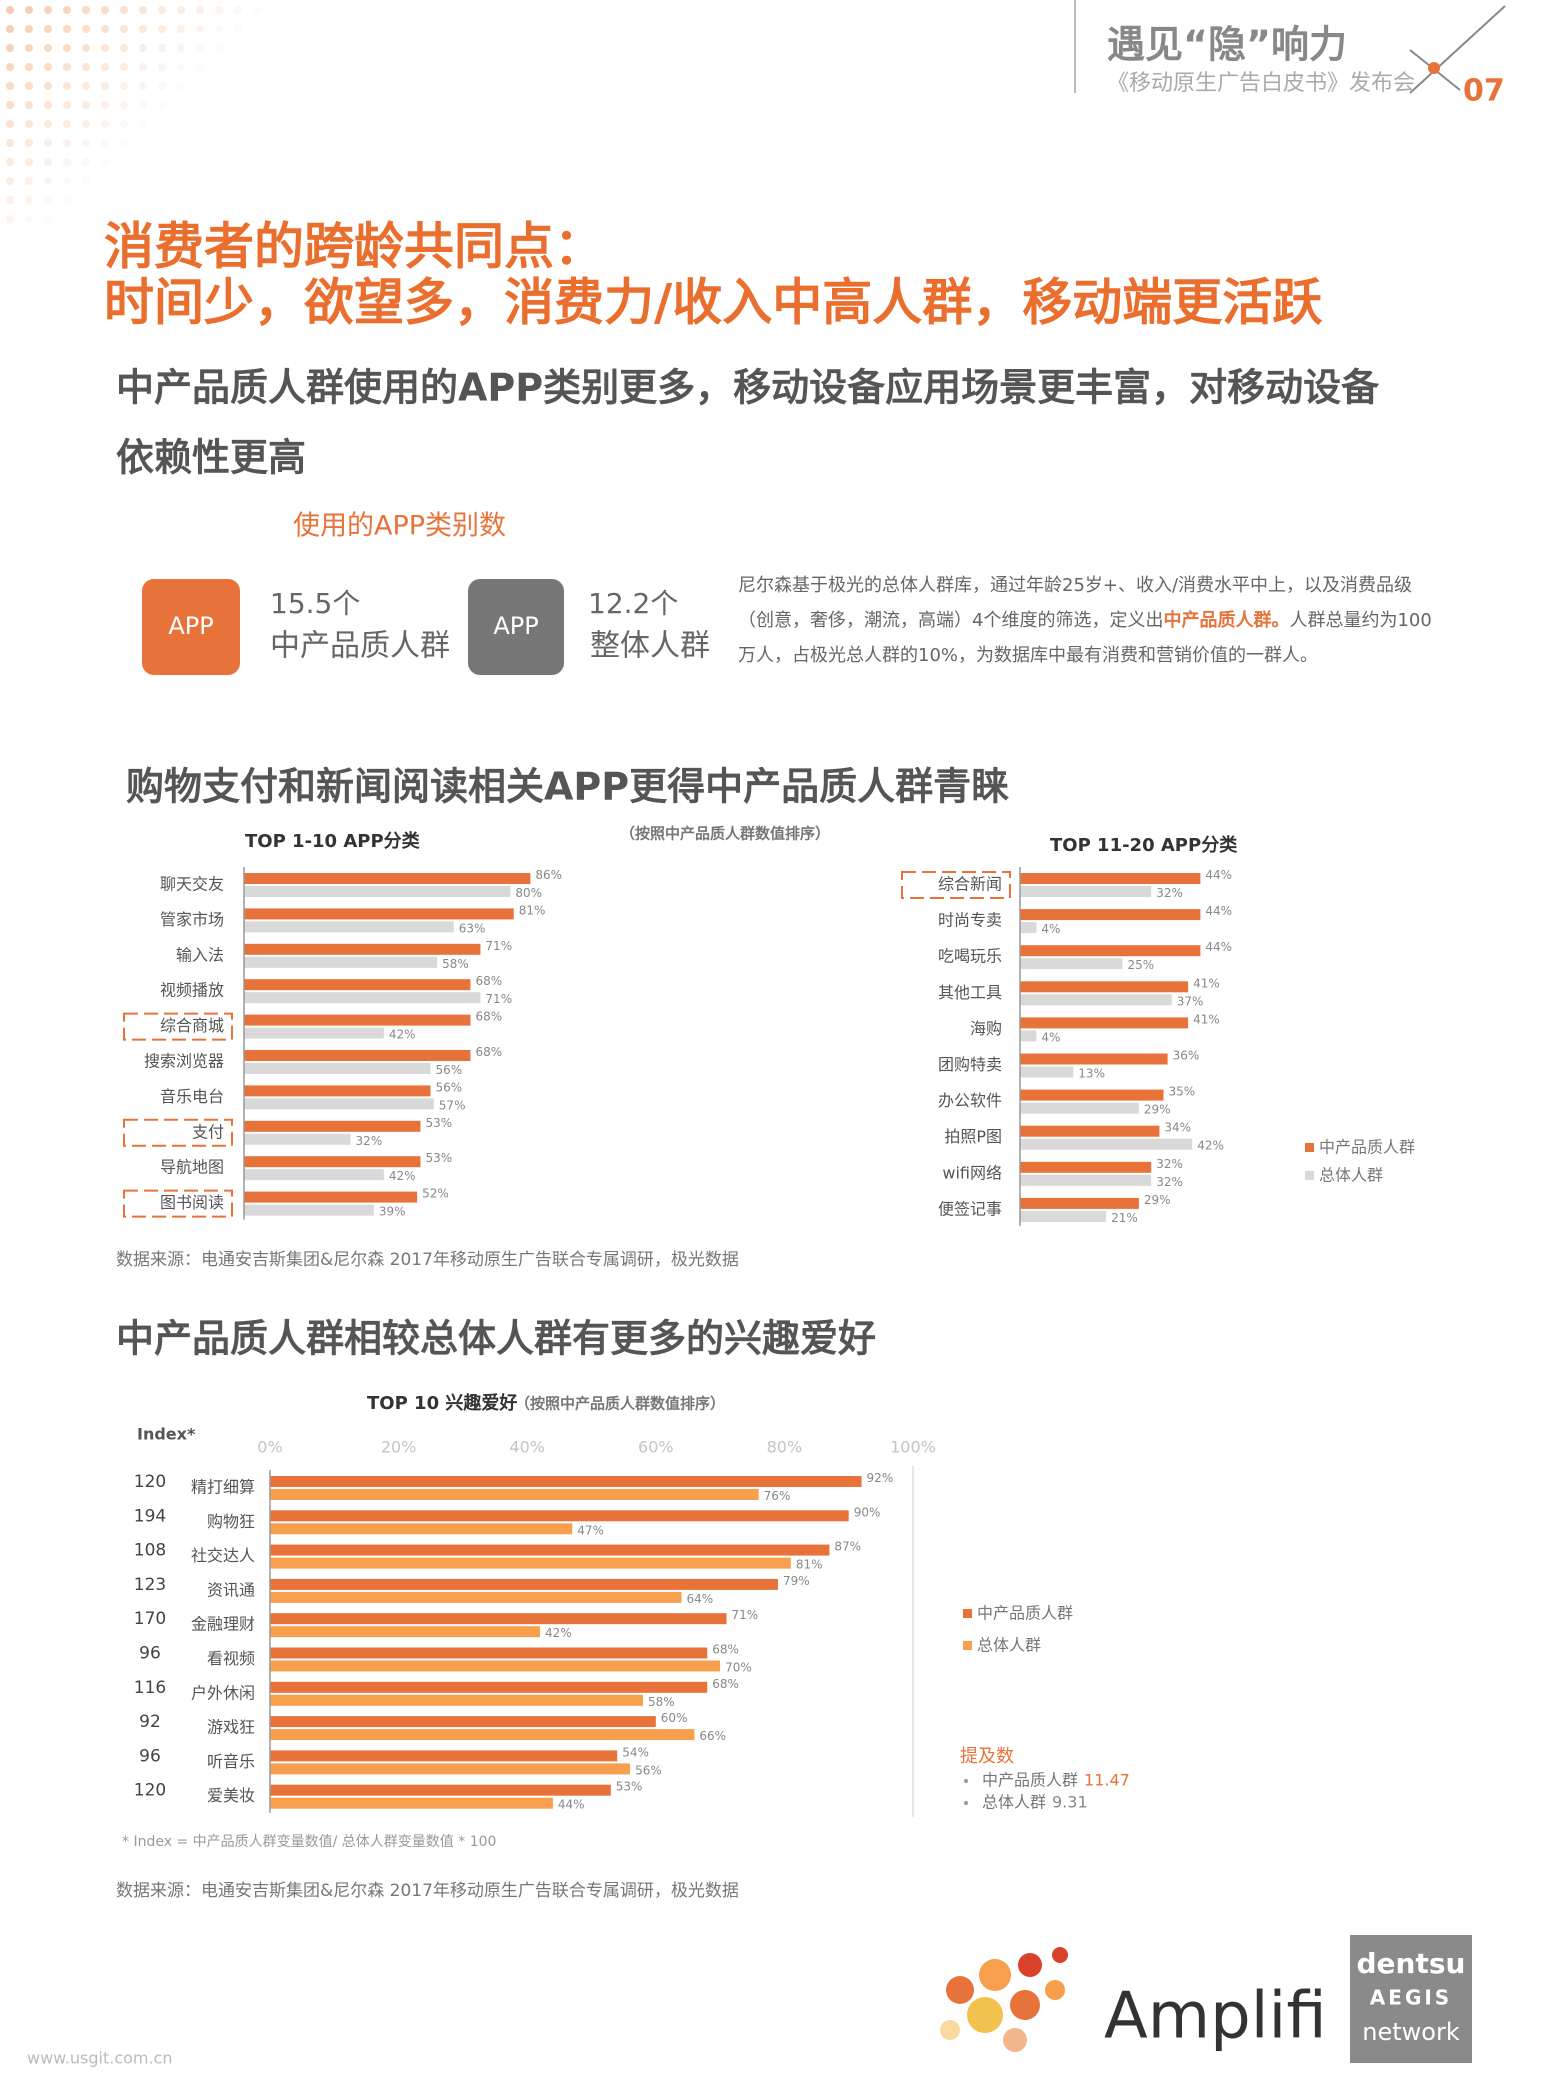 The image size is (1556, 2074). What do you see at coordinates (1141, 965) in the screenshot?
I see `value-label: 25%` at bounding box center [1141, 965].